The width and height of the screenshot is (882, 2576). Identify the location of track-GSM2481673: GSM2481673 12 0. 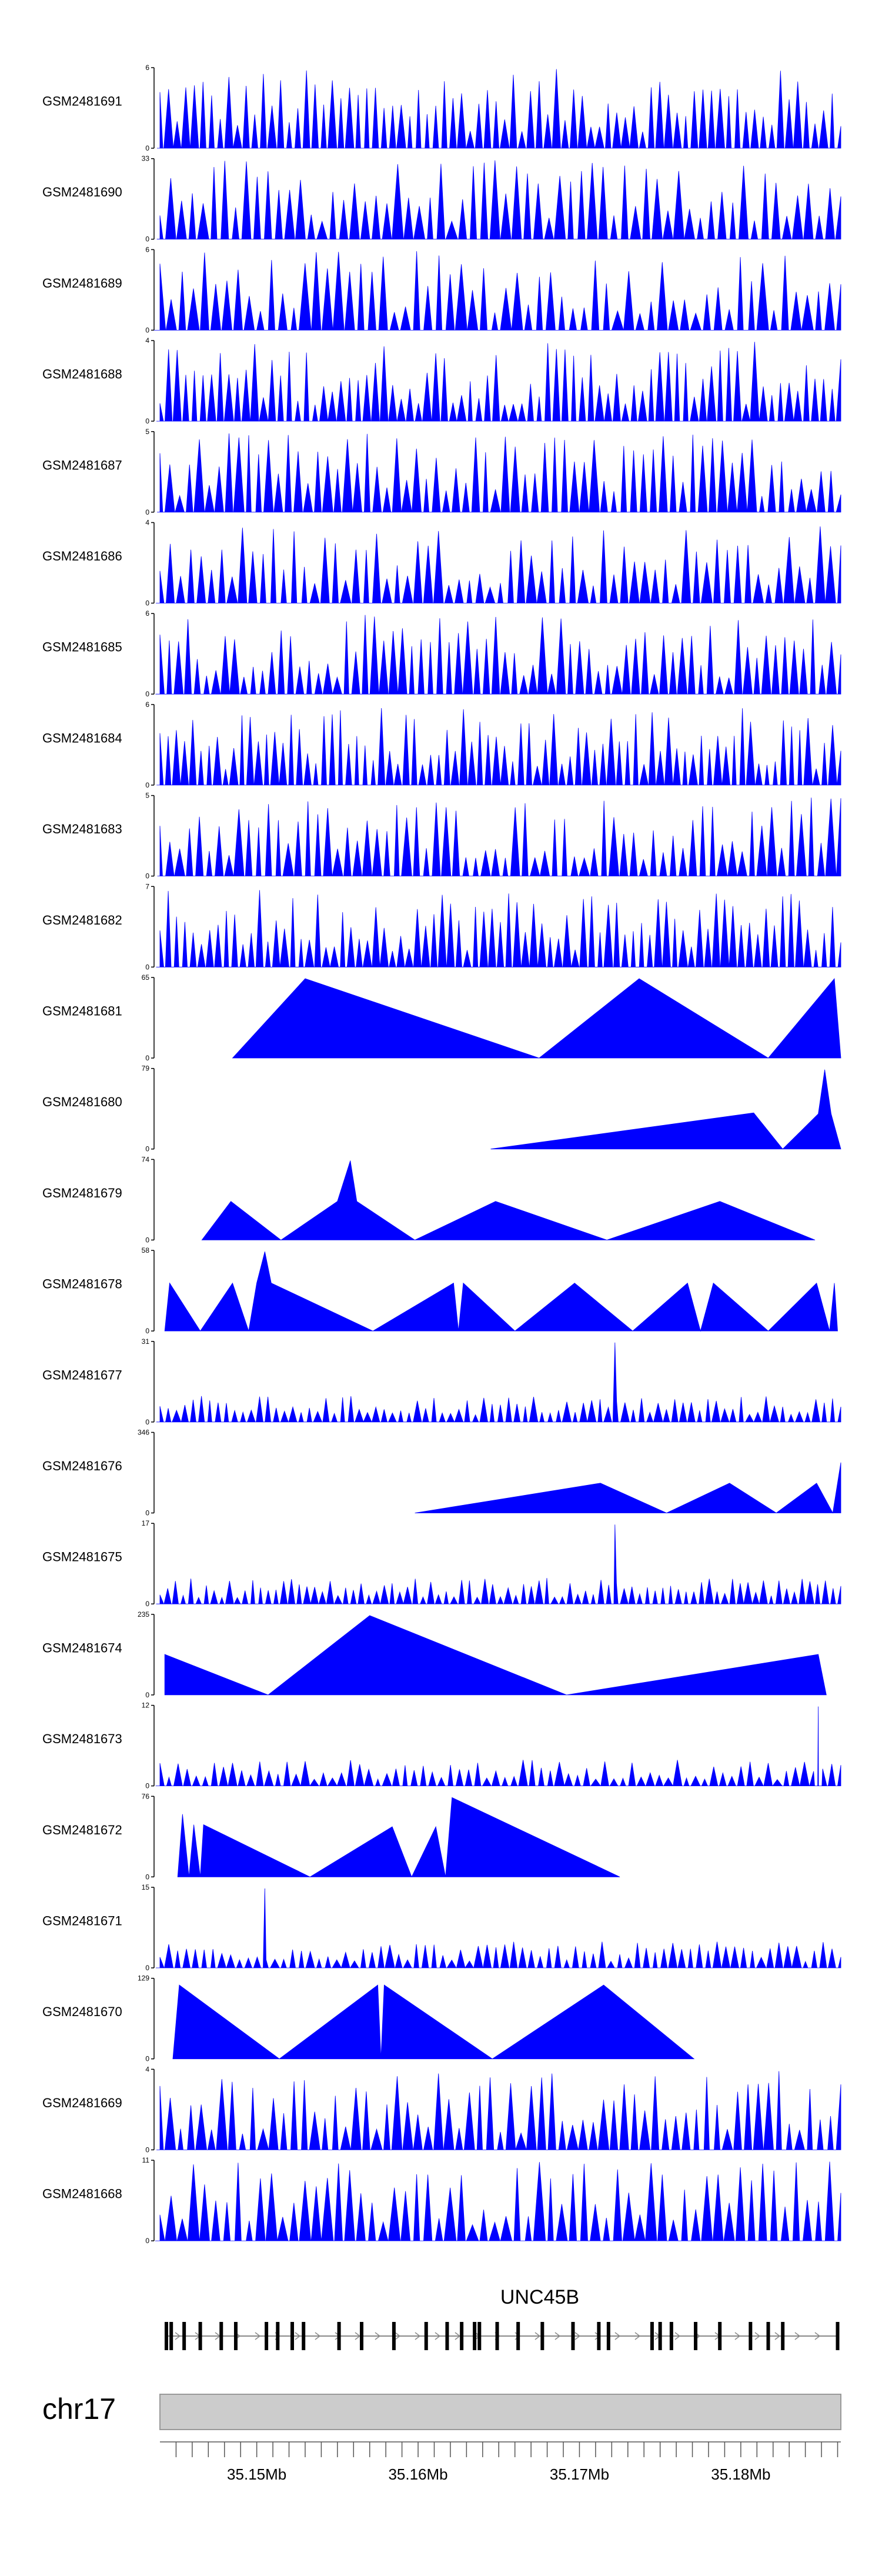
(441, 1745).